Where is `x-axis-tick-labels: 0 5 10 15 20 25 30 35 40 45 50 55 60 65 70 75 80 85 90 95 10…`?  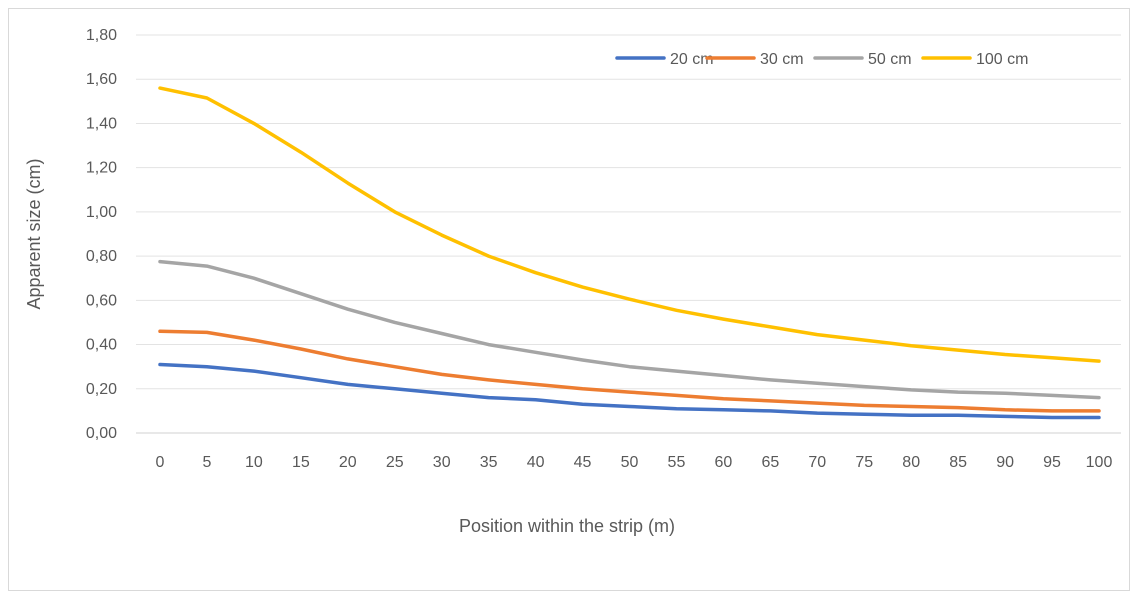
x-axis-tick-labels: 0 5 10 15 20 25 30 35 40 45 50 55 60 65 70 75 80 85 90 95 10… is located at coordinates (634, 462).